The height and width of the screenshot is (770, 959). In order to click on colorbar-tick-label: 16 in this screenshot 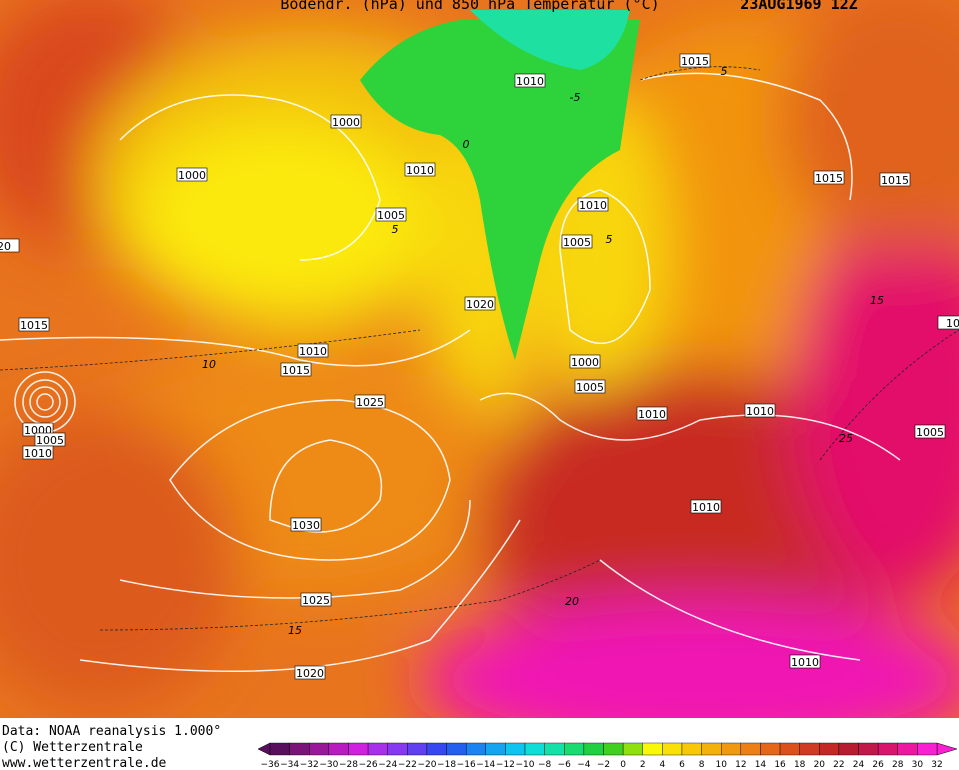, I will do `click(780, 765)`.